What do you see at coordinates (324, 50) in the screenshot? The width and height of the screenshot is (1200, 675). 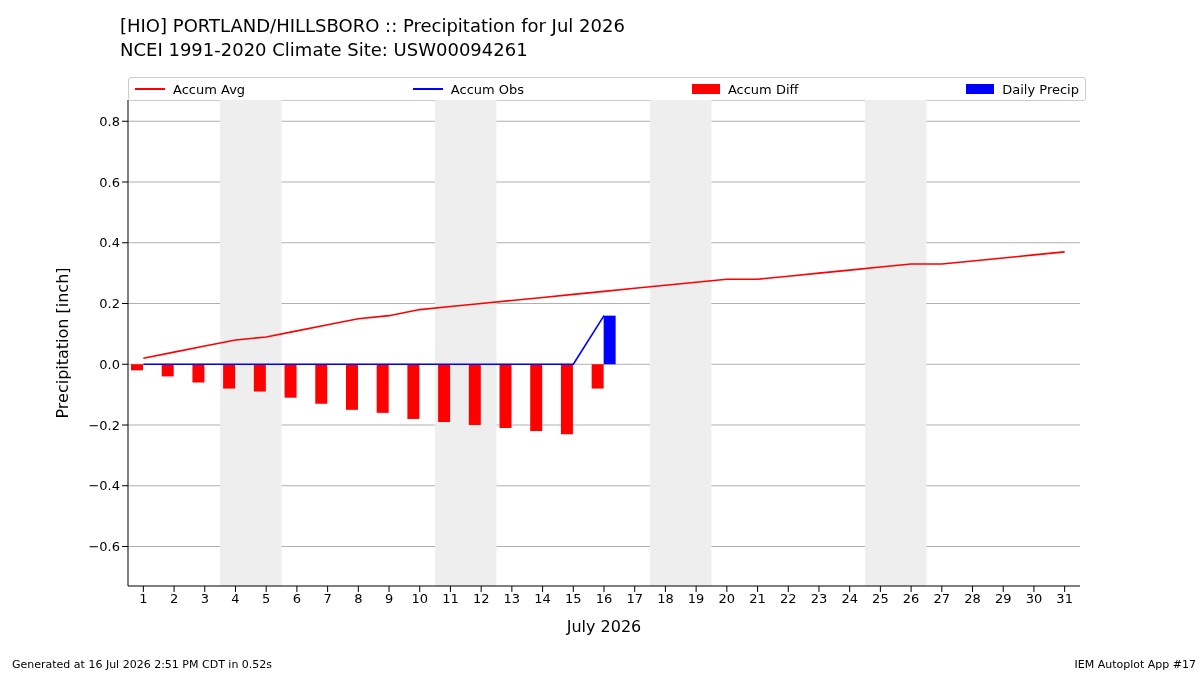 I see `chart-subtitle: NCEI 1991-2020 Climate Site: USW00094261` at bounding box center [324, 50].